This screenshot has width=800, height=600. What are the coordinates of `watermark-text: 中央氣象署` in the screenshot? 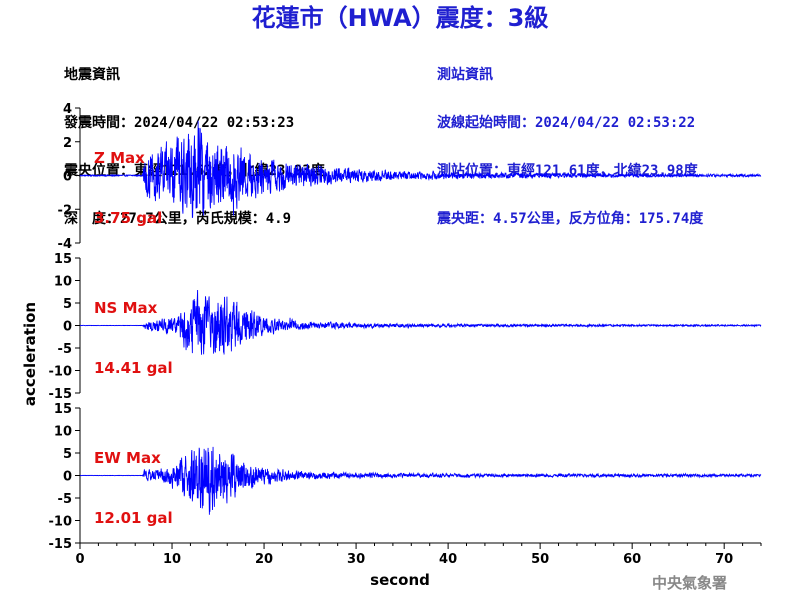 It's located at (690, 583).